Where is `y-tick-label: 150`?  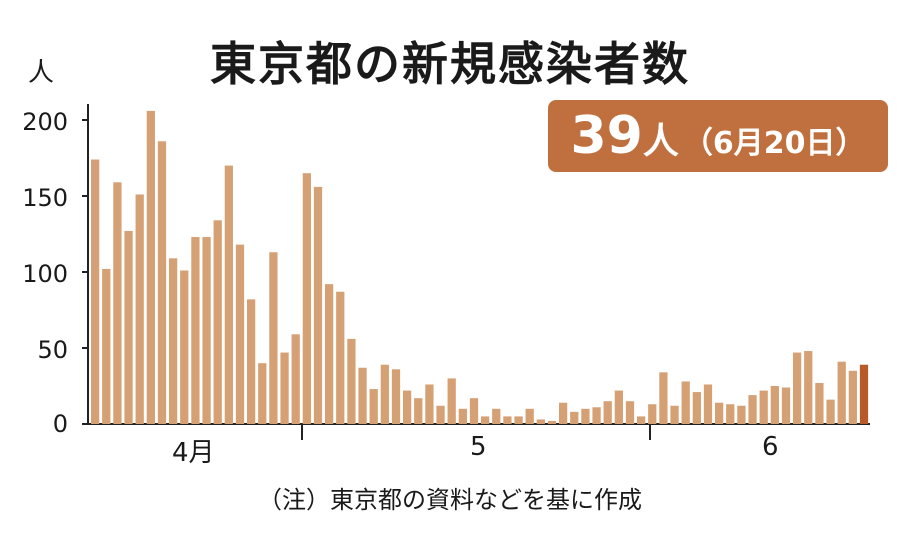 y-tick-label: 150 is located at coordinates (45, 198).